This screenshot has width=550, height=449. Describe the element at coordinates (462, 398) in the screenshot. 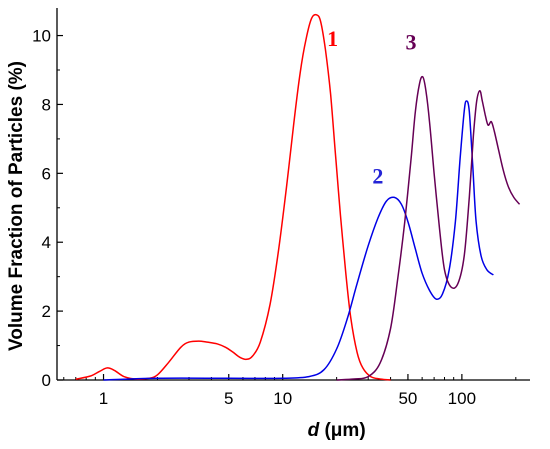

I see `x-tick-label: 100` at that location.